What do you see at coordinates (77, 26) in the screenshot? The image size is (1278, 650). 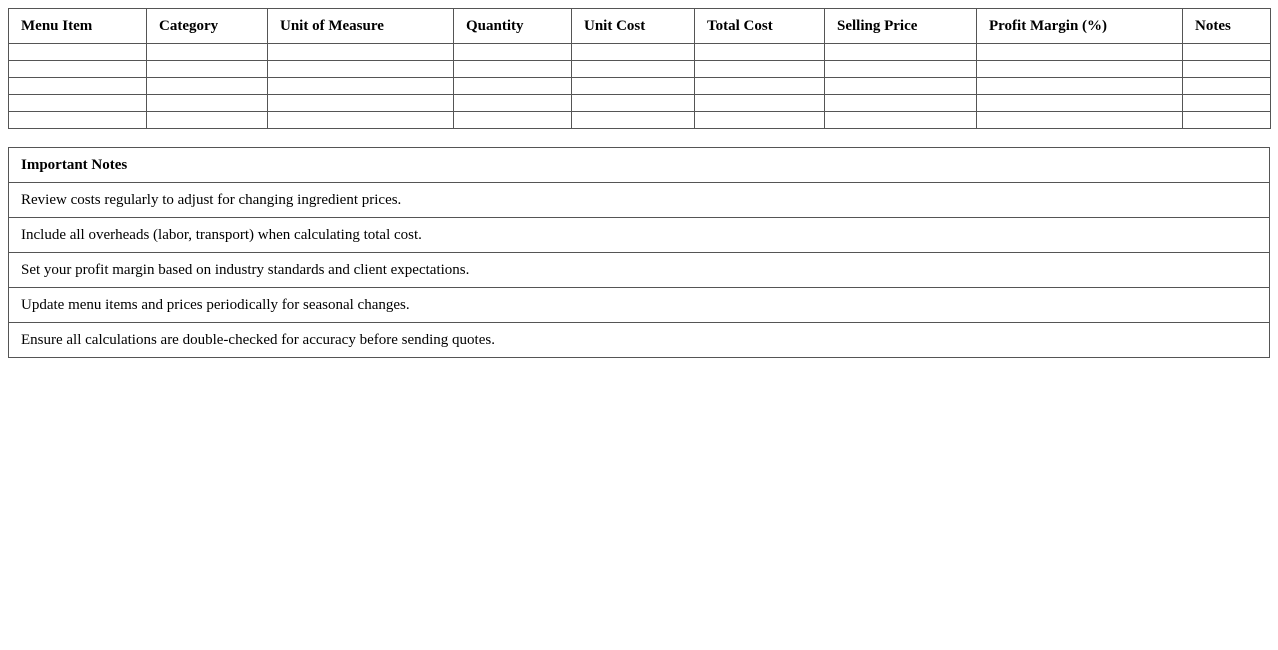 I see `header-menu-item: Menu Item` at bounding box center [77, 26].